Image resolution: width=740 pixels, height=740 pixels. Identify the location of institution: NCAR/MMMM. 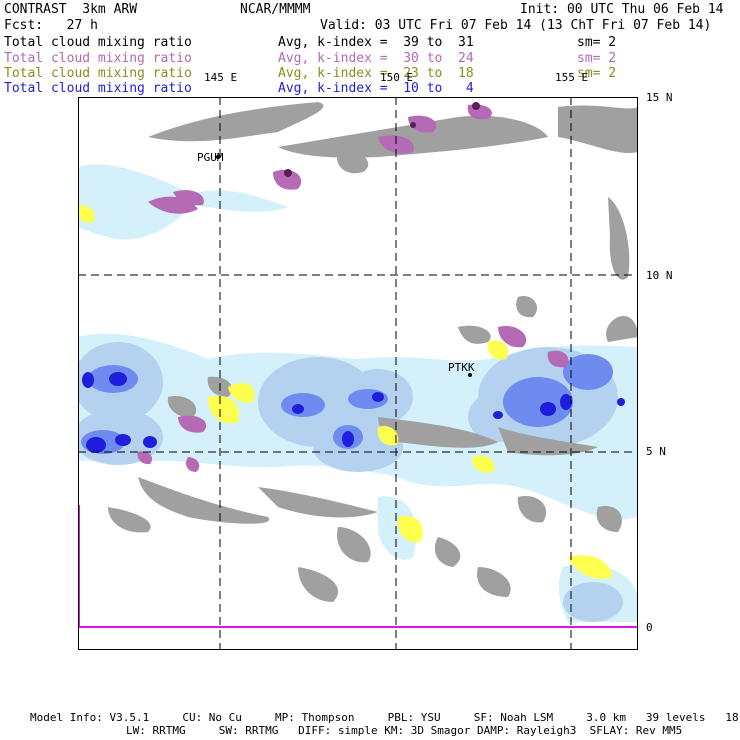
(275, 9).